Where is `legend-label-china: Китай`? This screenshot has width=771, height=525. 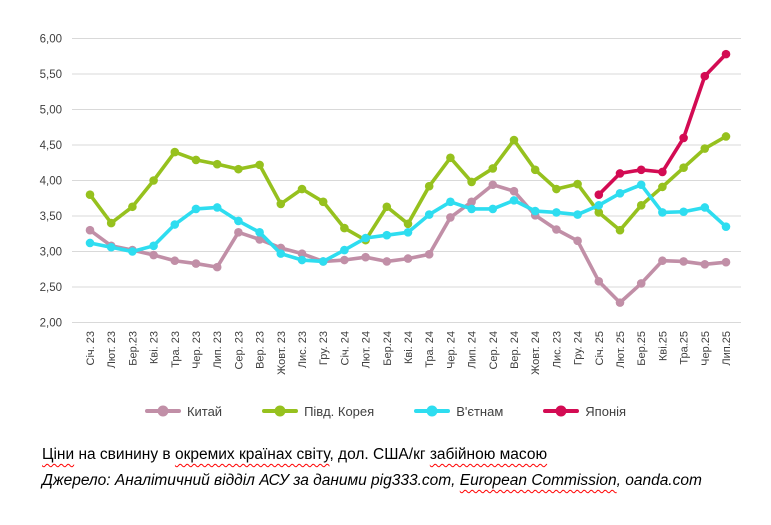 legend-label-china: Китай is located at coordinates (204, 411).